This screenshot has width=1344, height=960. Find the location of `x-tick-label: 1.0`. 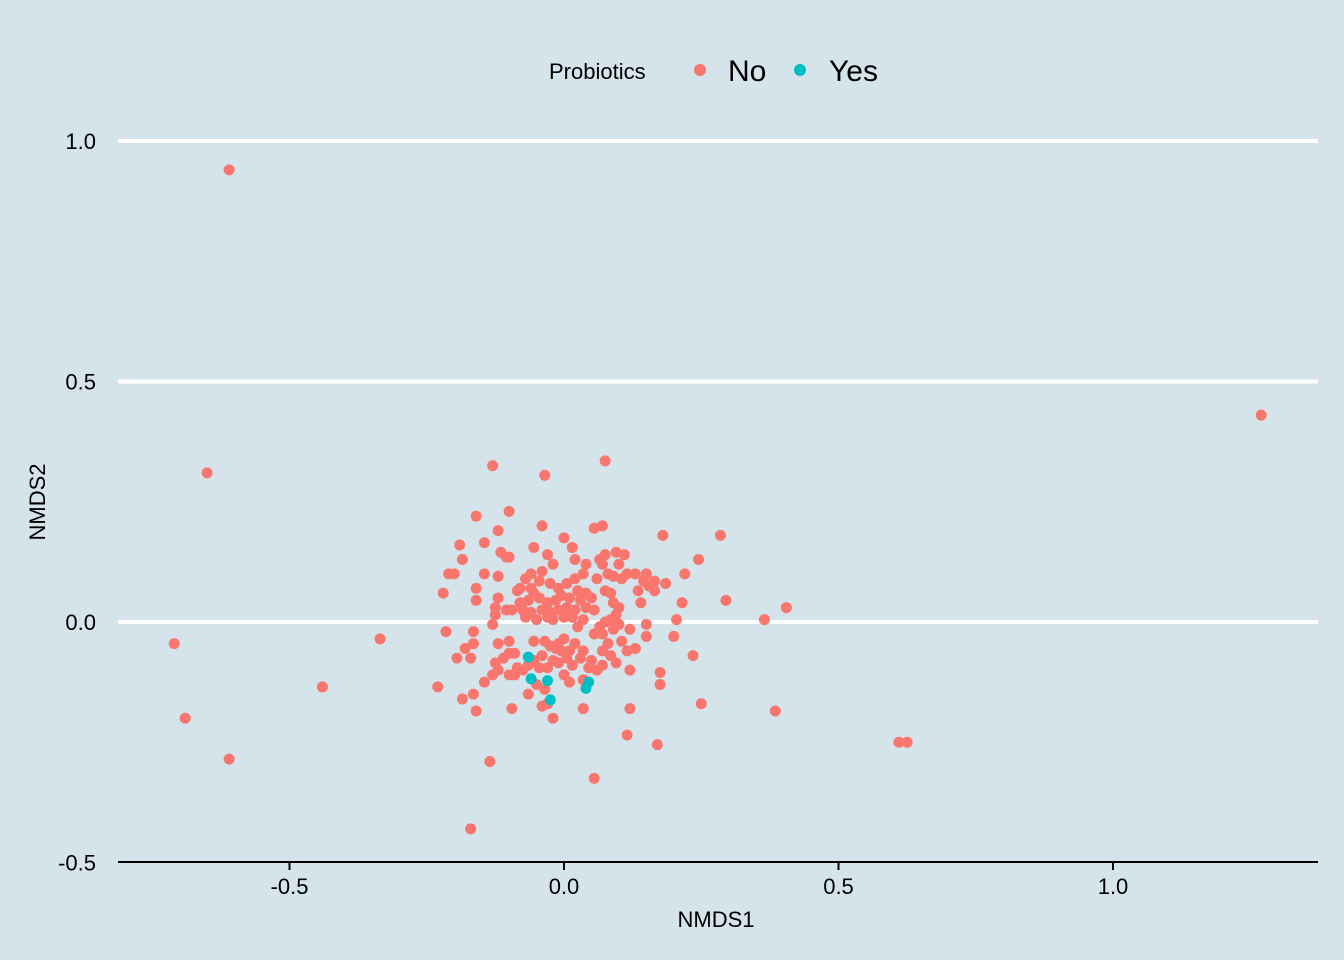

x-tick-label: 1.0 is located at coordinates (1113, 886).